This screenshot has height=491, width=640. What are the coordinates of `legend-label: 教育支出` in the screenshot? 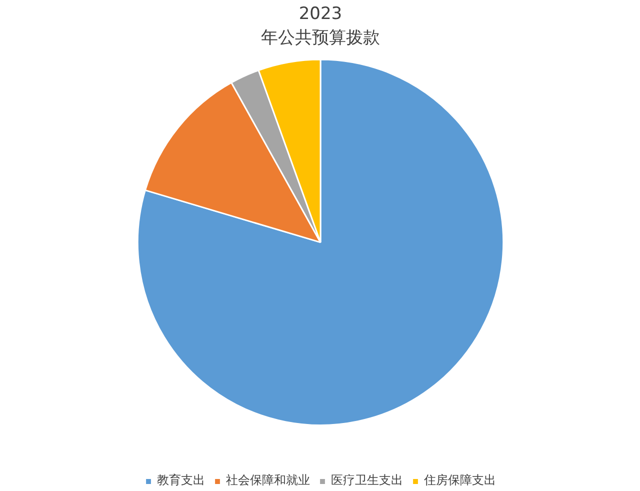 It's located at (181, 480).